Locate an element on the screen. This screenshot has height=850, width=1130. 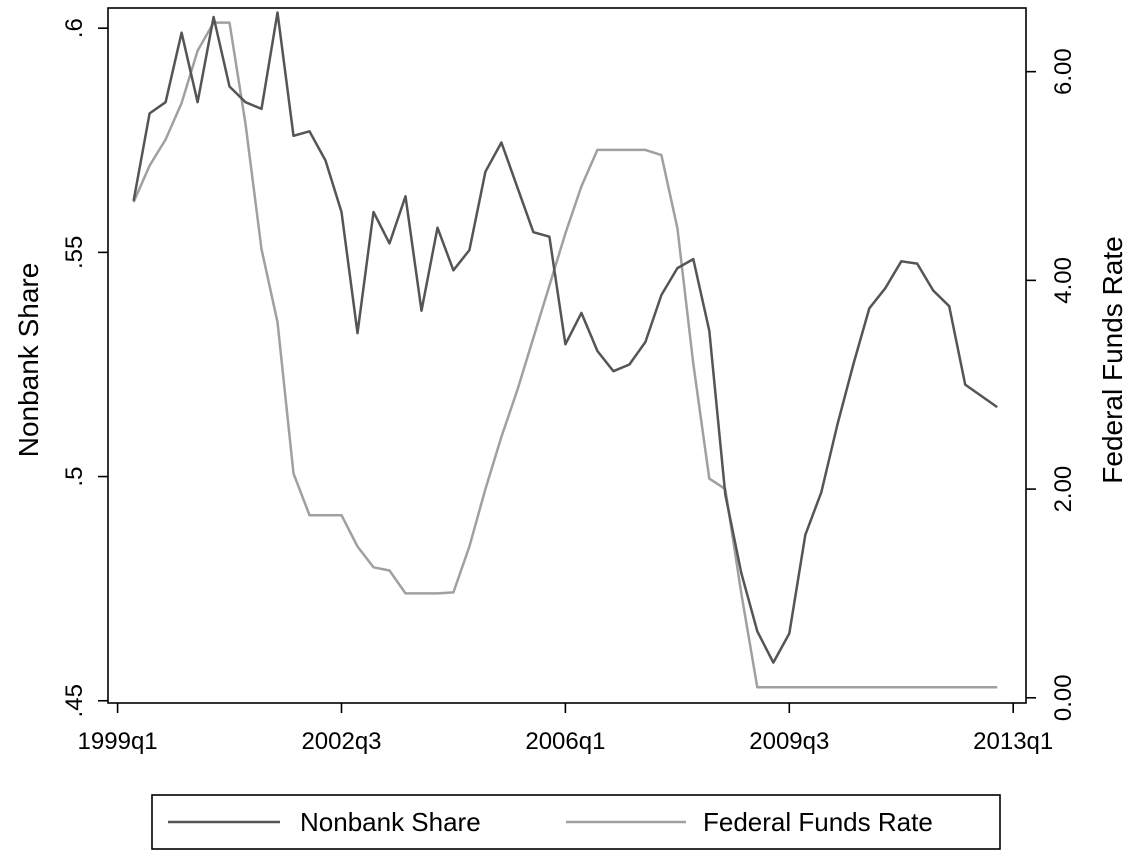
right-y-tick-label: 4.00 is located at coordinates (1063, 280).